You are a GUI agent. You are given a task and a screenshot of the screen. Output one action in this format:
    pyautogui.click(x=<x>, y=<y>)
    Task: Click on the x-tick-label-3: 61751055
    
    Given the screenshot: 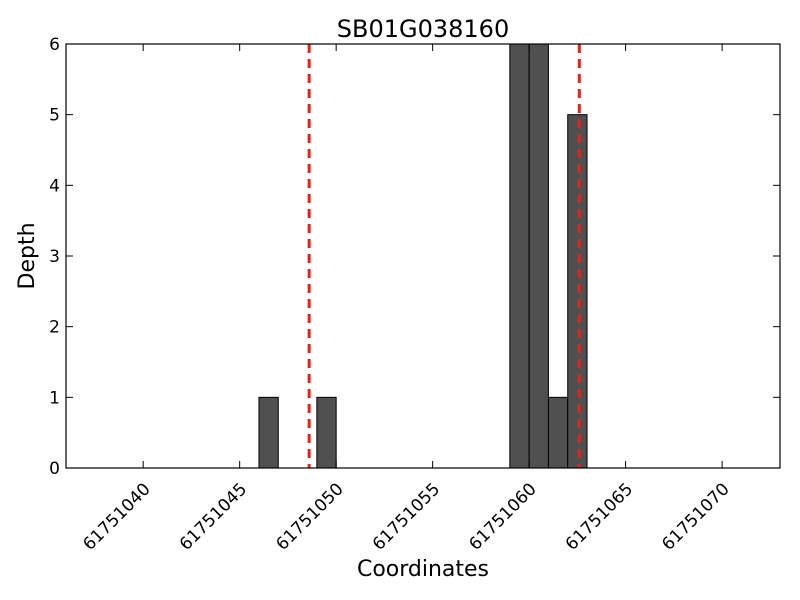 What is the action you would take?
    pyautogui.click(x=406, y=516)
    